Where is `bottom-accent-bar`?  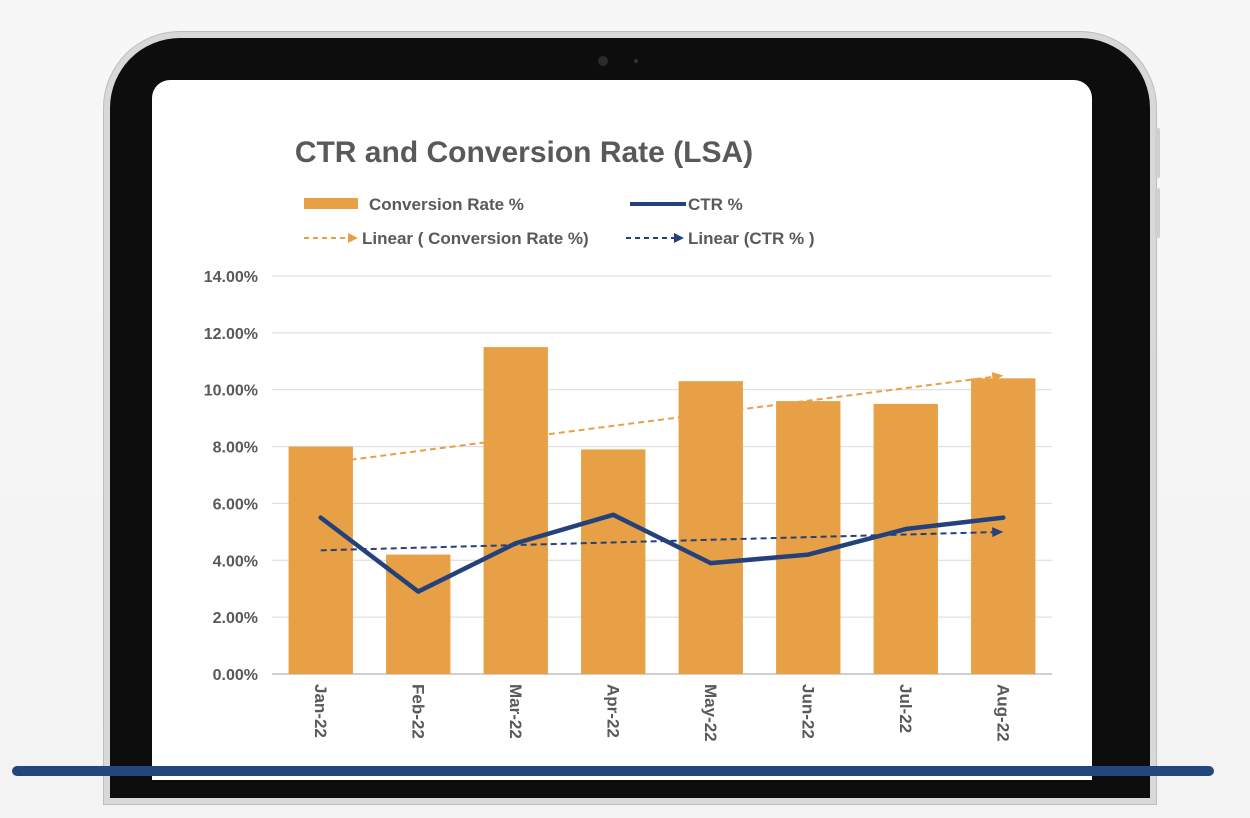
bottom-accent-bar is located at coordinates (613, 771).